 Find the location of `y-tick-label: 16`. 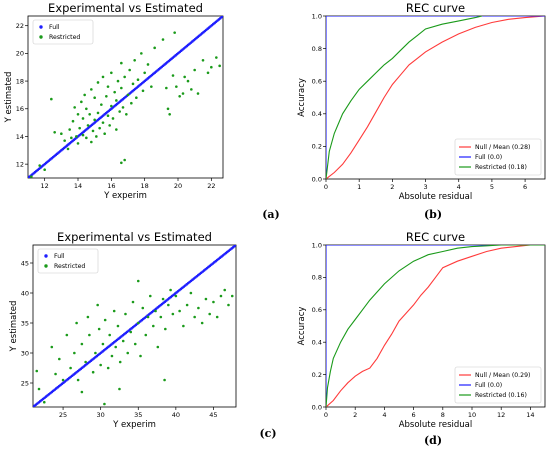

y-tick-label: 16 is located at coordinates (20, 109).